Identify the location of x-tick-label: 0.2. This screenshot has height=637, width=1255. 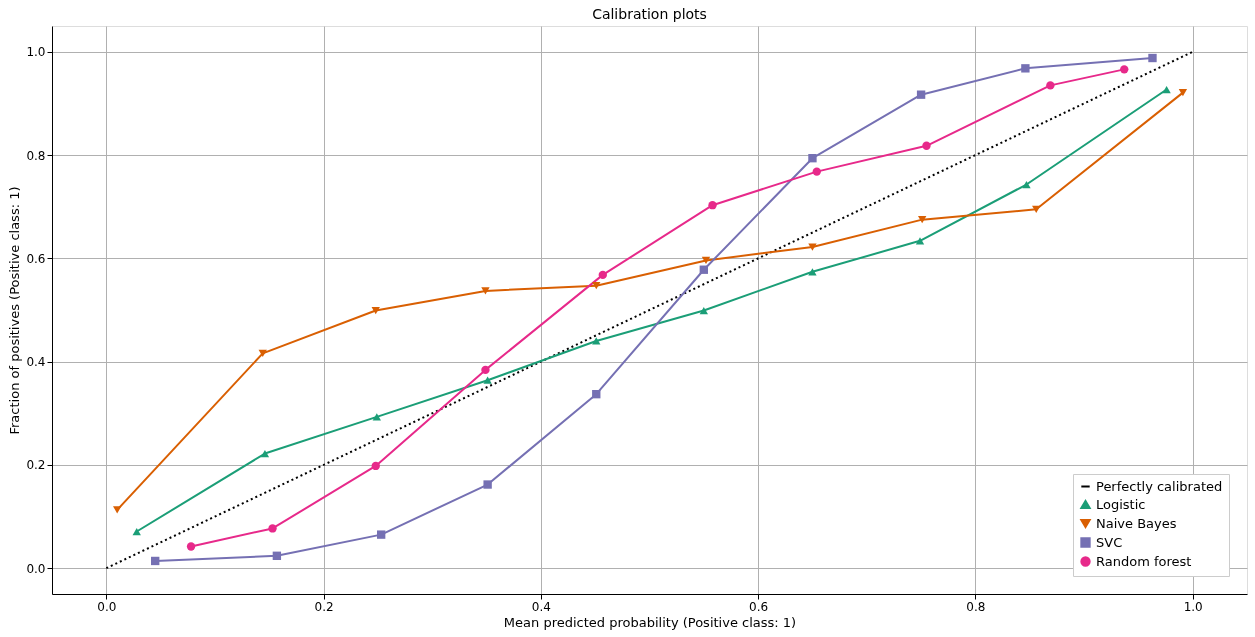
(324, 606).